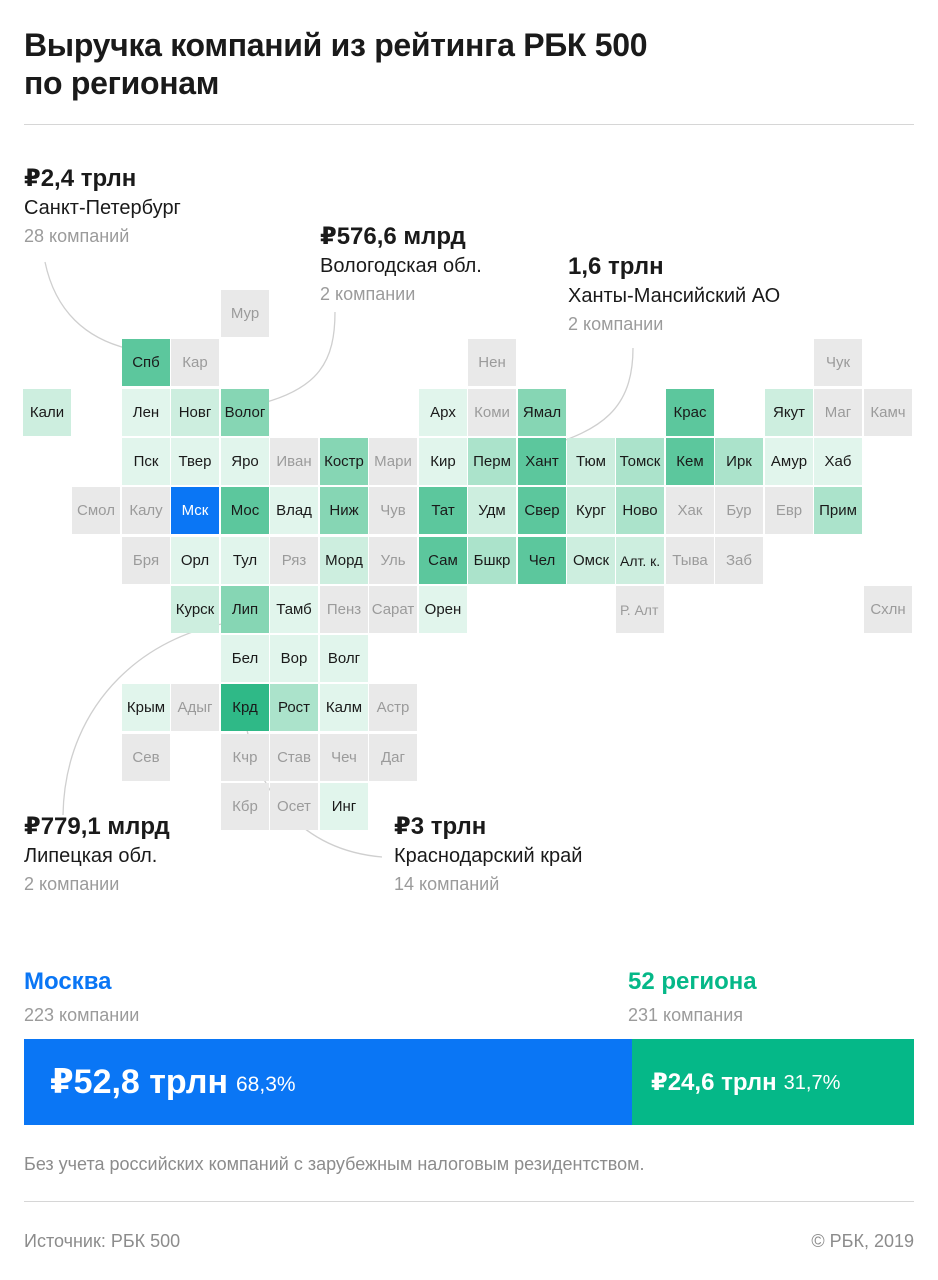 The height and width of the screenshot is (1280, 938). Describe the element at coordinates (690, 461) in the screenshot. I see `map-tile-кем: Кем` at that location.